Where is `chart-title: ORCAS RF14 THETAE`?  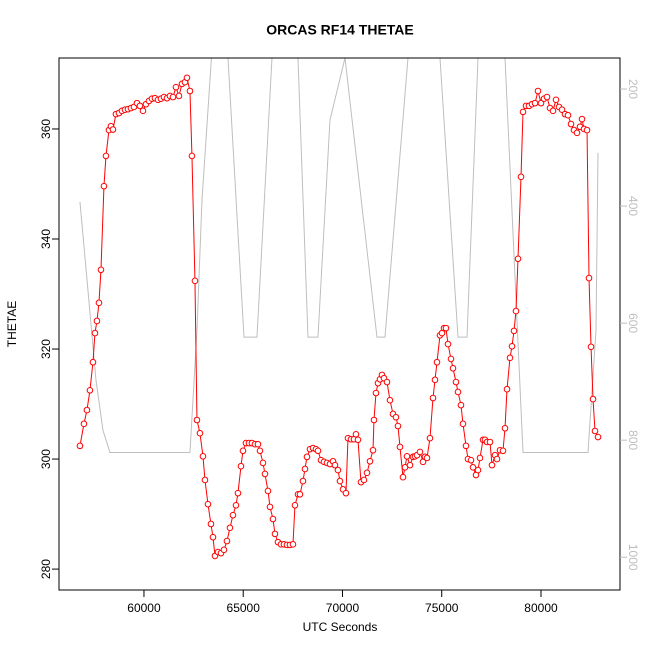 chart-title: ORCAS RF14 THETAE is located at coordinates (340, 30).